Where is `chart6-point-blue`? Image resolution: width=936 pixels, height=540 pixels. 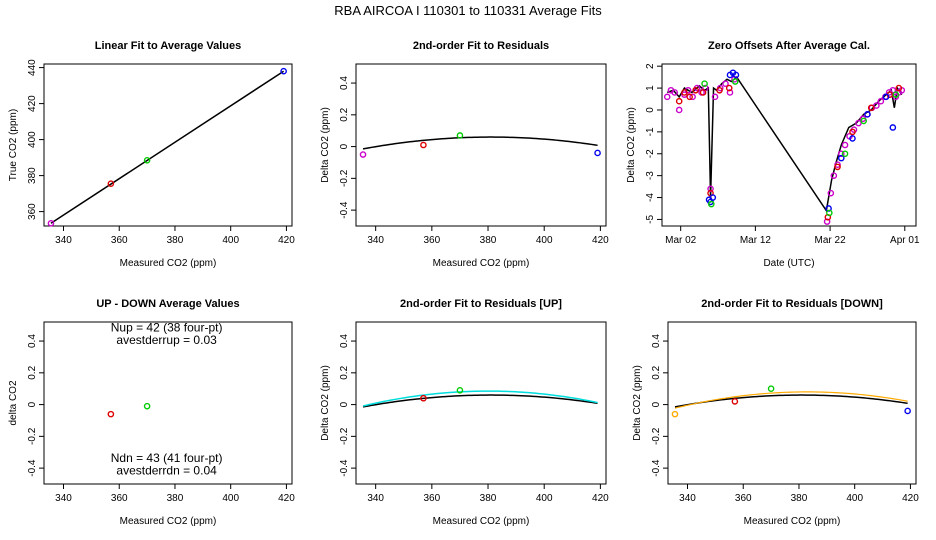 chart6-point-blue is located at coordinates (907, 411).